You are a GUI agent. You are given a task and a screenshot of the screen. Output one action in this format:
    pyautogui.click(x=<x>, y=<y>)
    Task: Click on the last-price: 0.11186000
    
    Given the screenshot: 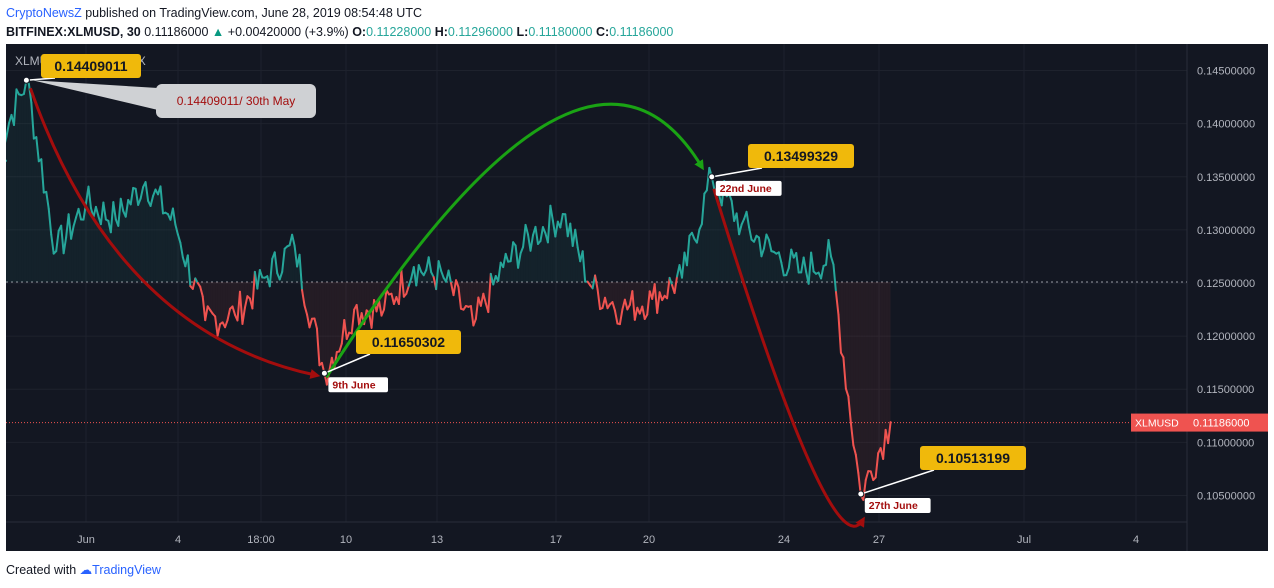 What is the action you would take?
    pyautogui.click(x=176, y=32)
    